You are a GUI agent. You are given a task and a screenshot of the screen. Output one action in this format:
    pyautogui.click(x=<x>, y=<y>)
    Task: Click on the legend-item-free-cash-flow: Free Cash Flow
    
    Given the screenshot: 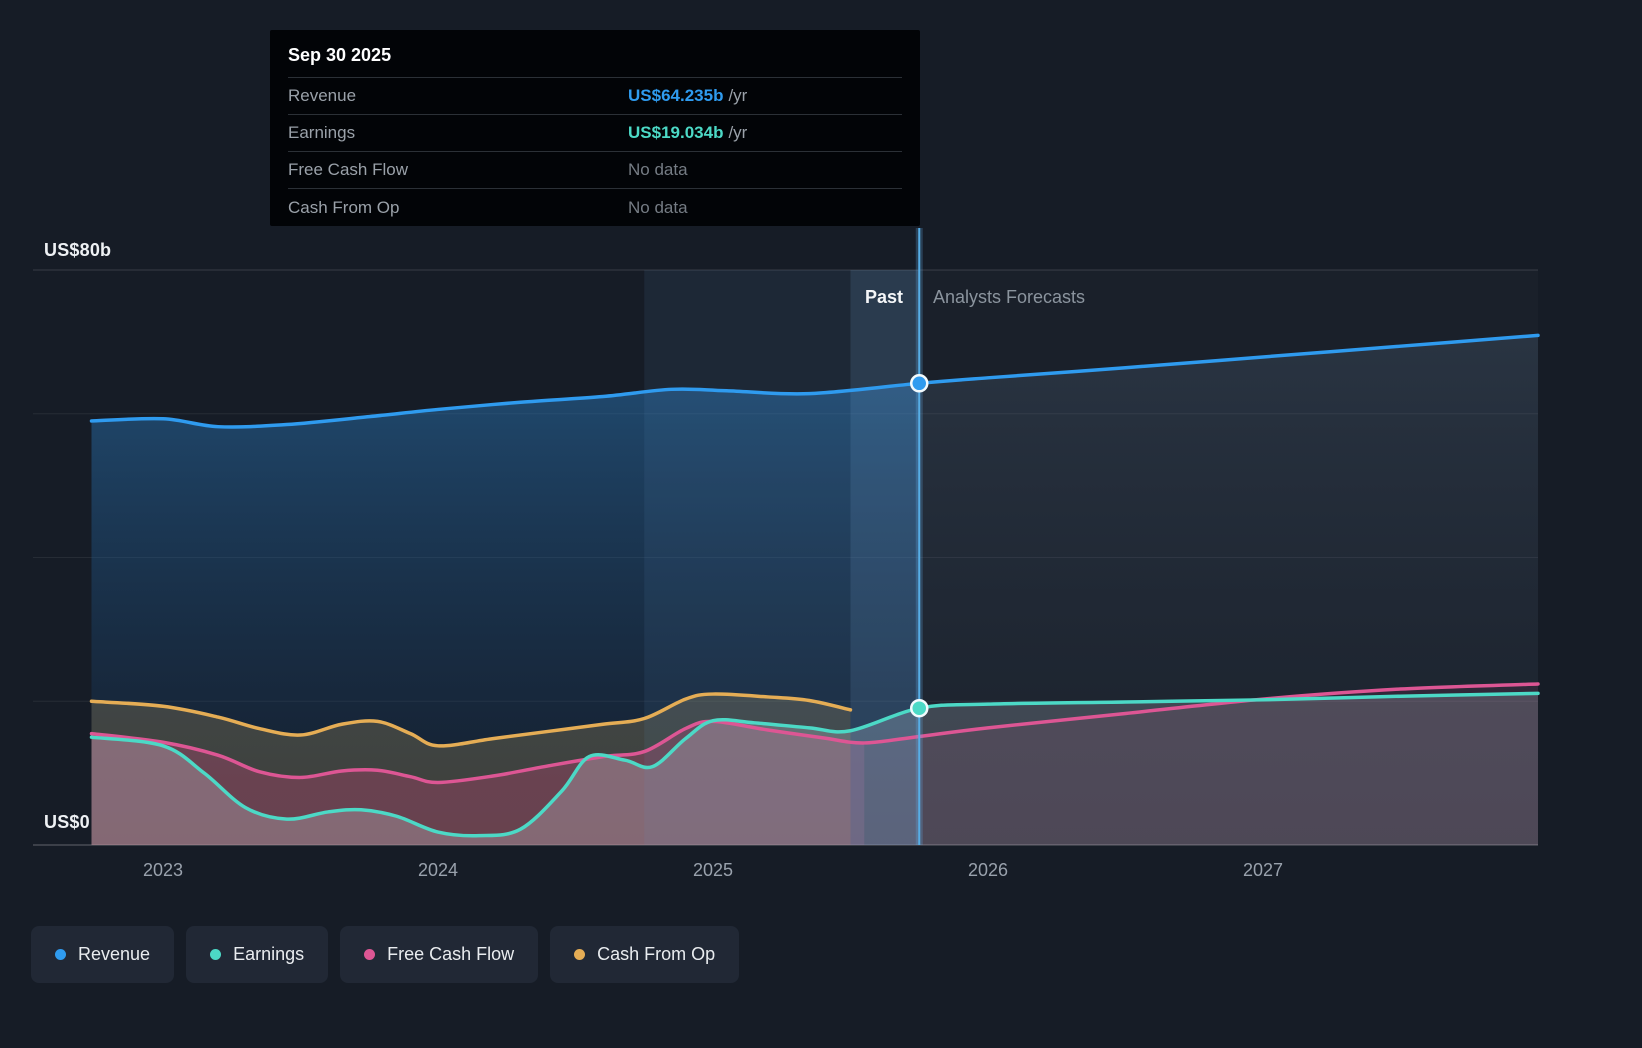 What is the action you would take?
    pyautogui.click(x=439, y=954)
    